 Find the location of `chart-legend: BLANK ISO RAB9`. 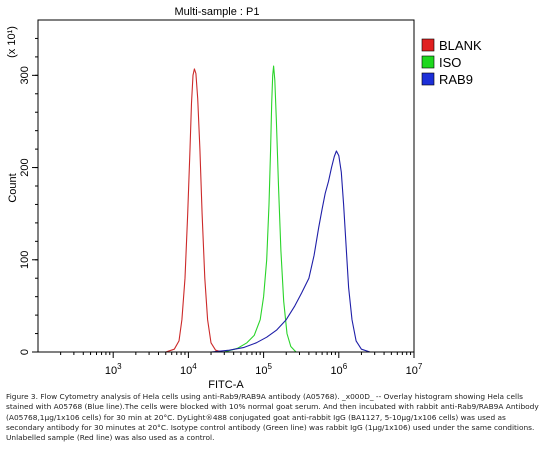

chart-legend: BLANK ISO RAB9 is located at coordinates (451, 62).